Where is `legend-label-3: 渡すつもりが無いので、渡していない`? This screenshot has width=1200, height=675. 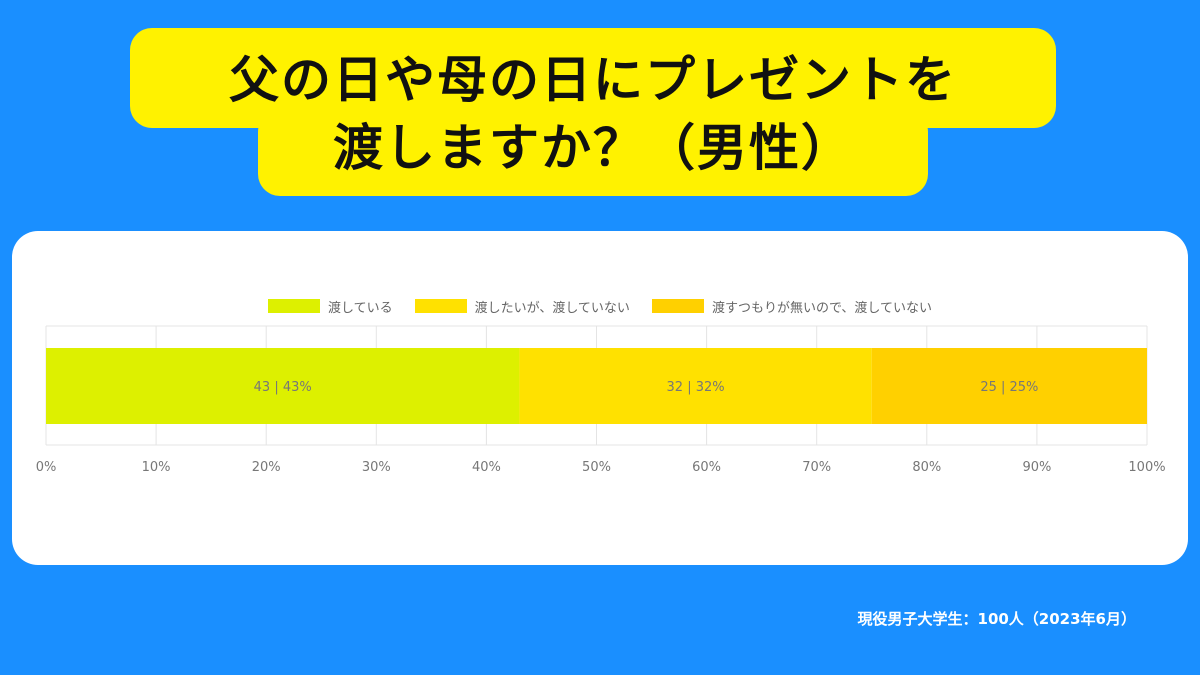 legend-label-3: 渡すつもりが無いので、渡していない is located at coordinates (822, 308).